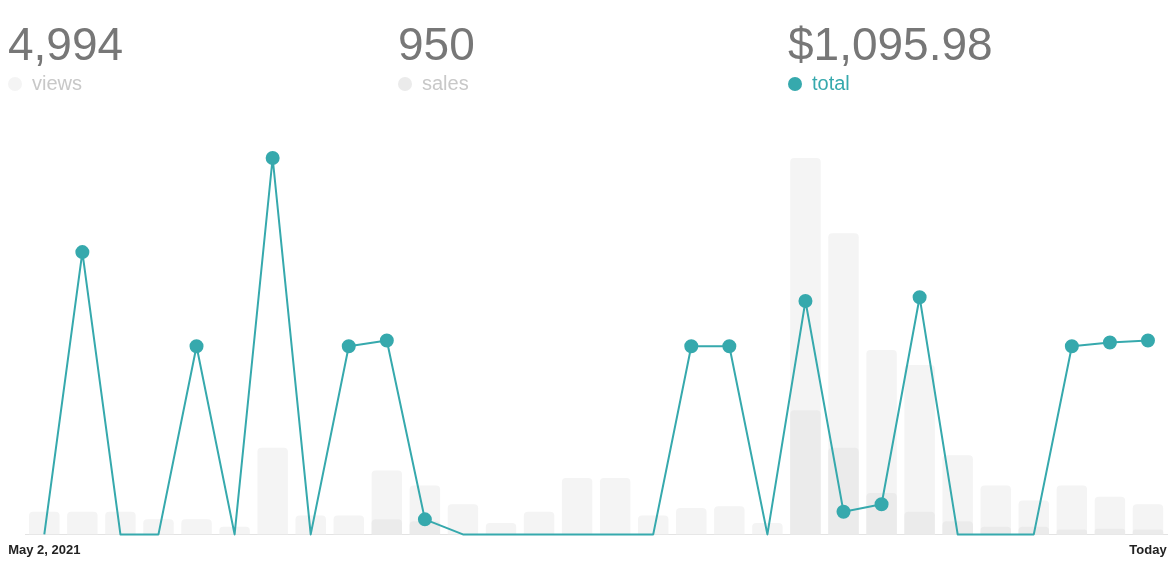 Image resolution: width=1175 pixels, height=566 pixels. Describe the element at coordinates (1148, 549) in the screenshot. I see `x-tick-label: Today` at that location.